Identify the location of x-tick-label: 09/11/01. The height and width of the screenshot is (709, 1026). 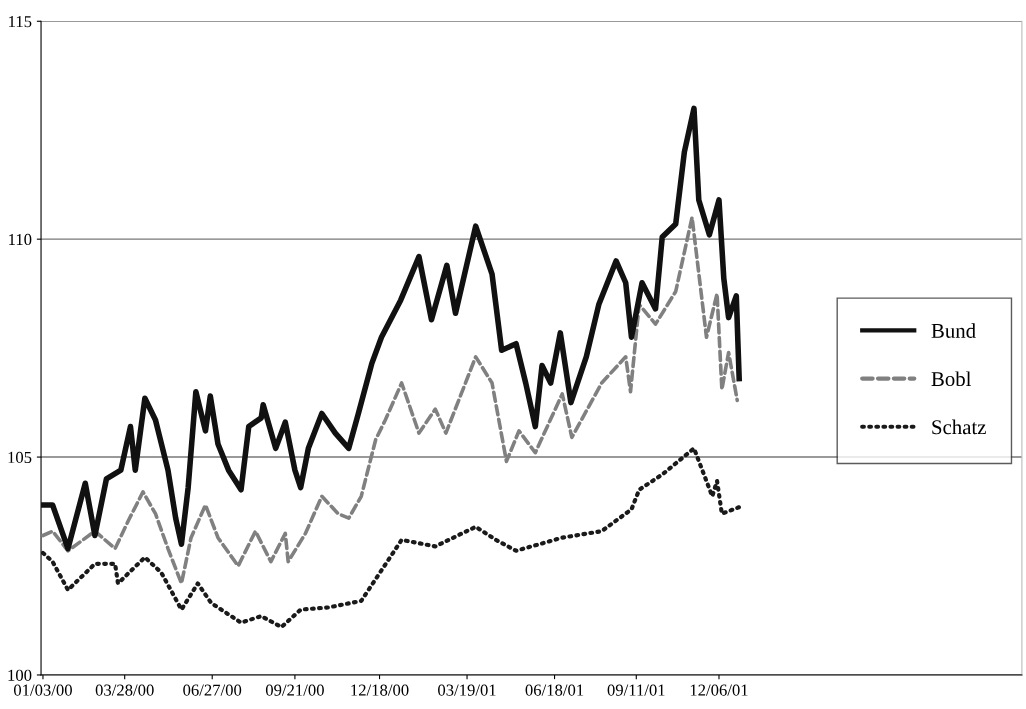
(636, 690).